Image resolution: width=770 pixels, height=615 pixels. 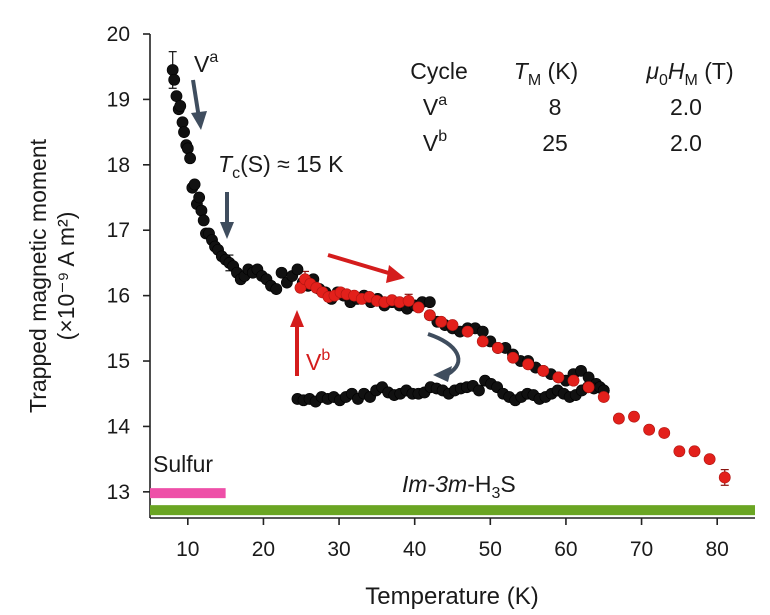 I want to click on y-axis-label-line1: Trapped magnetic moment, so click(x=38, y=275).